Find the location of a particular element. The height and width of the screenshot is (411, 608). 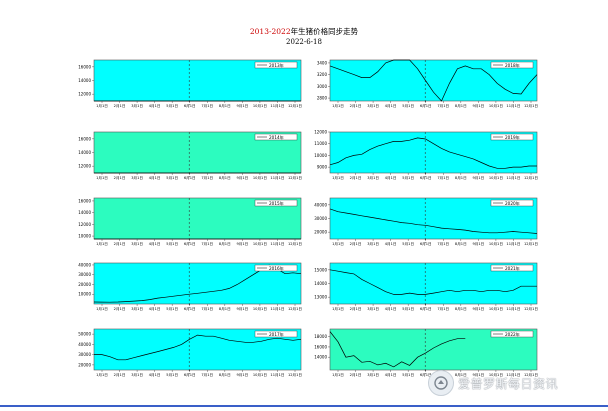

y-tick-label: 3200 is located at coordinates (322, 74).